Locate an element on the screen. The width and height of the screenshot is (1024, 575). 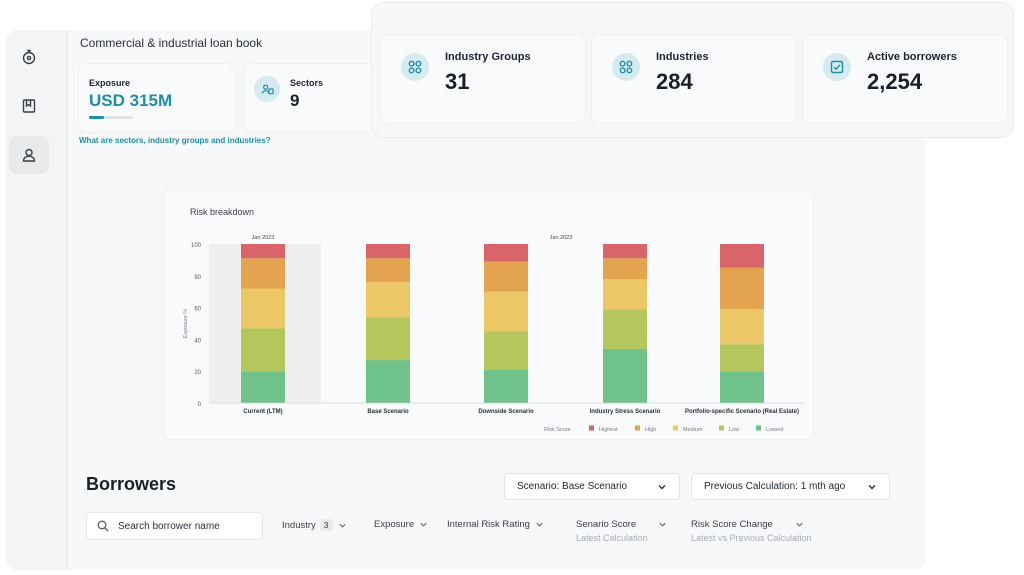
industry-filter-count: 3 is located at coordinates (326, 525).